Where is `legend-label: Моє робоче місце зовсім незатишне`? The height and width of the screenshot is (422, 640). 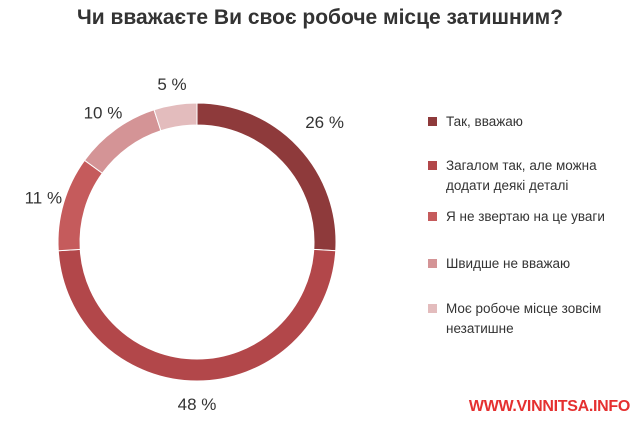 legend-label: Моє робоче місце зовсім незатишне is located at coordinates (524, 318).